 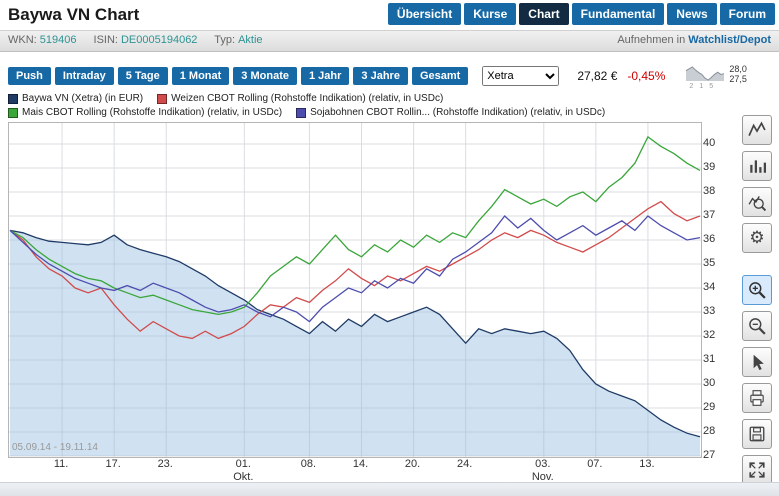 What do you see at coordinates (738, 69) in the screenshot?
I see `mini-axis-top: 28,0` at bounding box center [738, 69].